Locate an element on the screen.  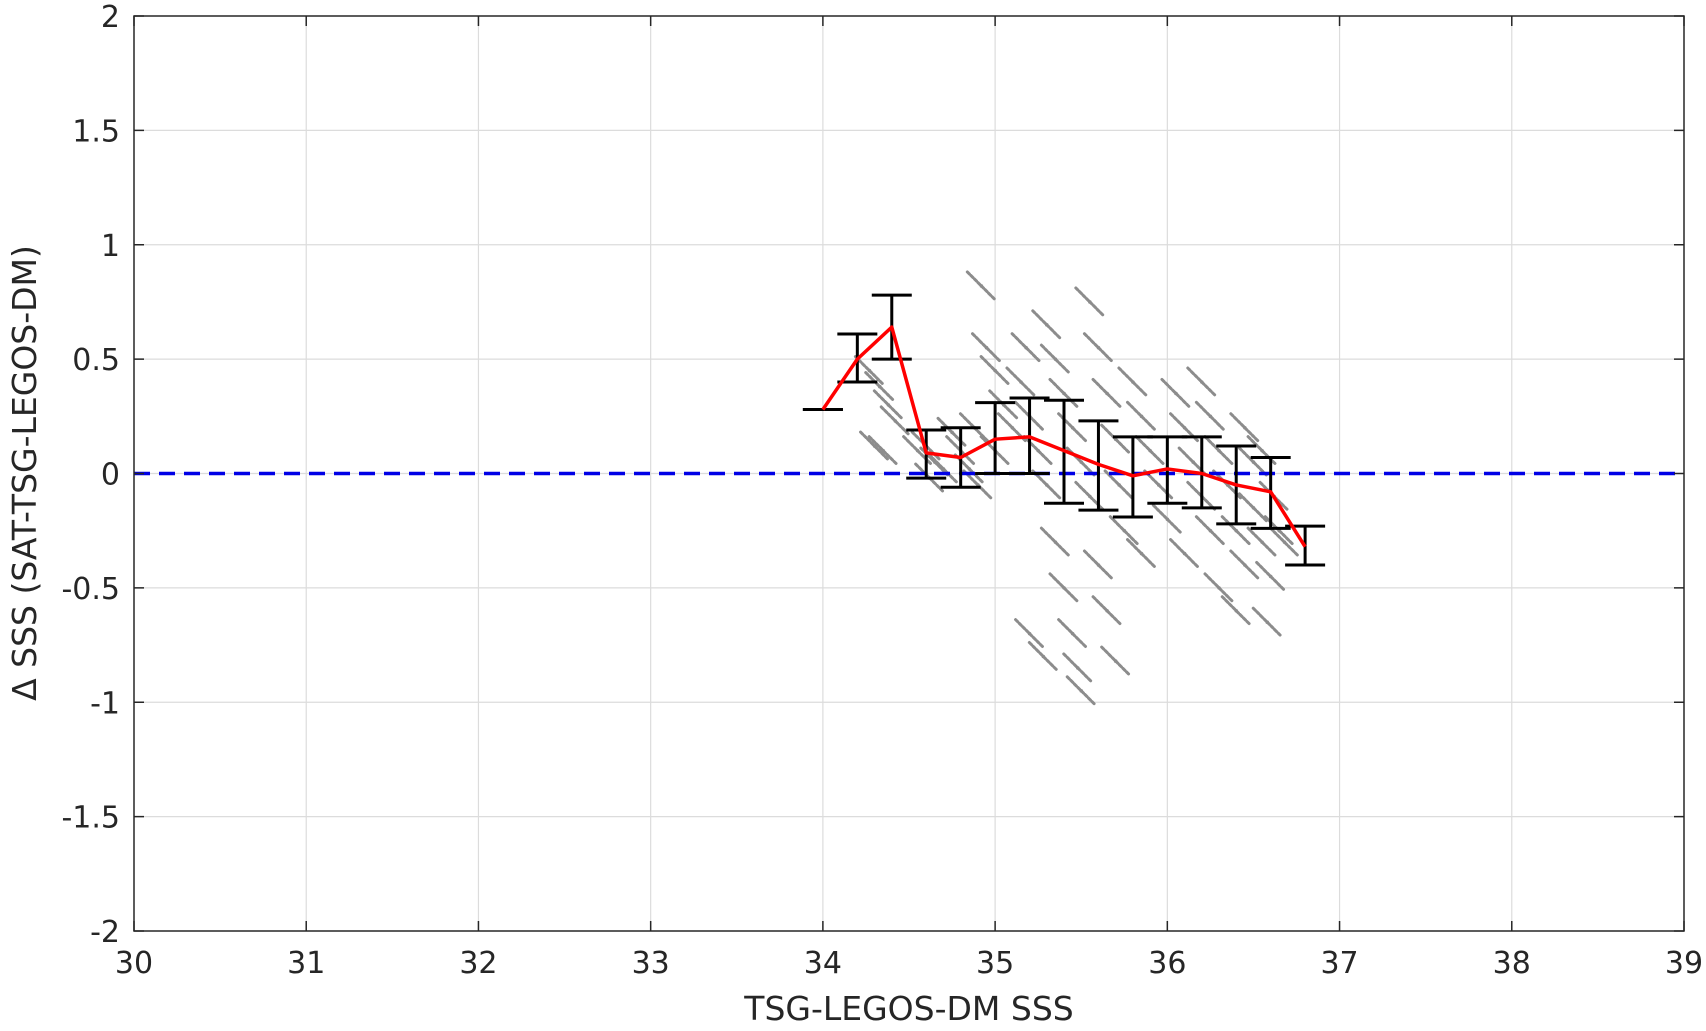
y-axis-label: Δ SSS (SAT-TSG-LEGOS-DM) is located at coordinates (24, 473).